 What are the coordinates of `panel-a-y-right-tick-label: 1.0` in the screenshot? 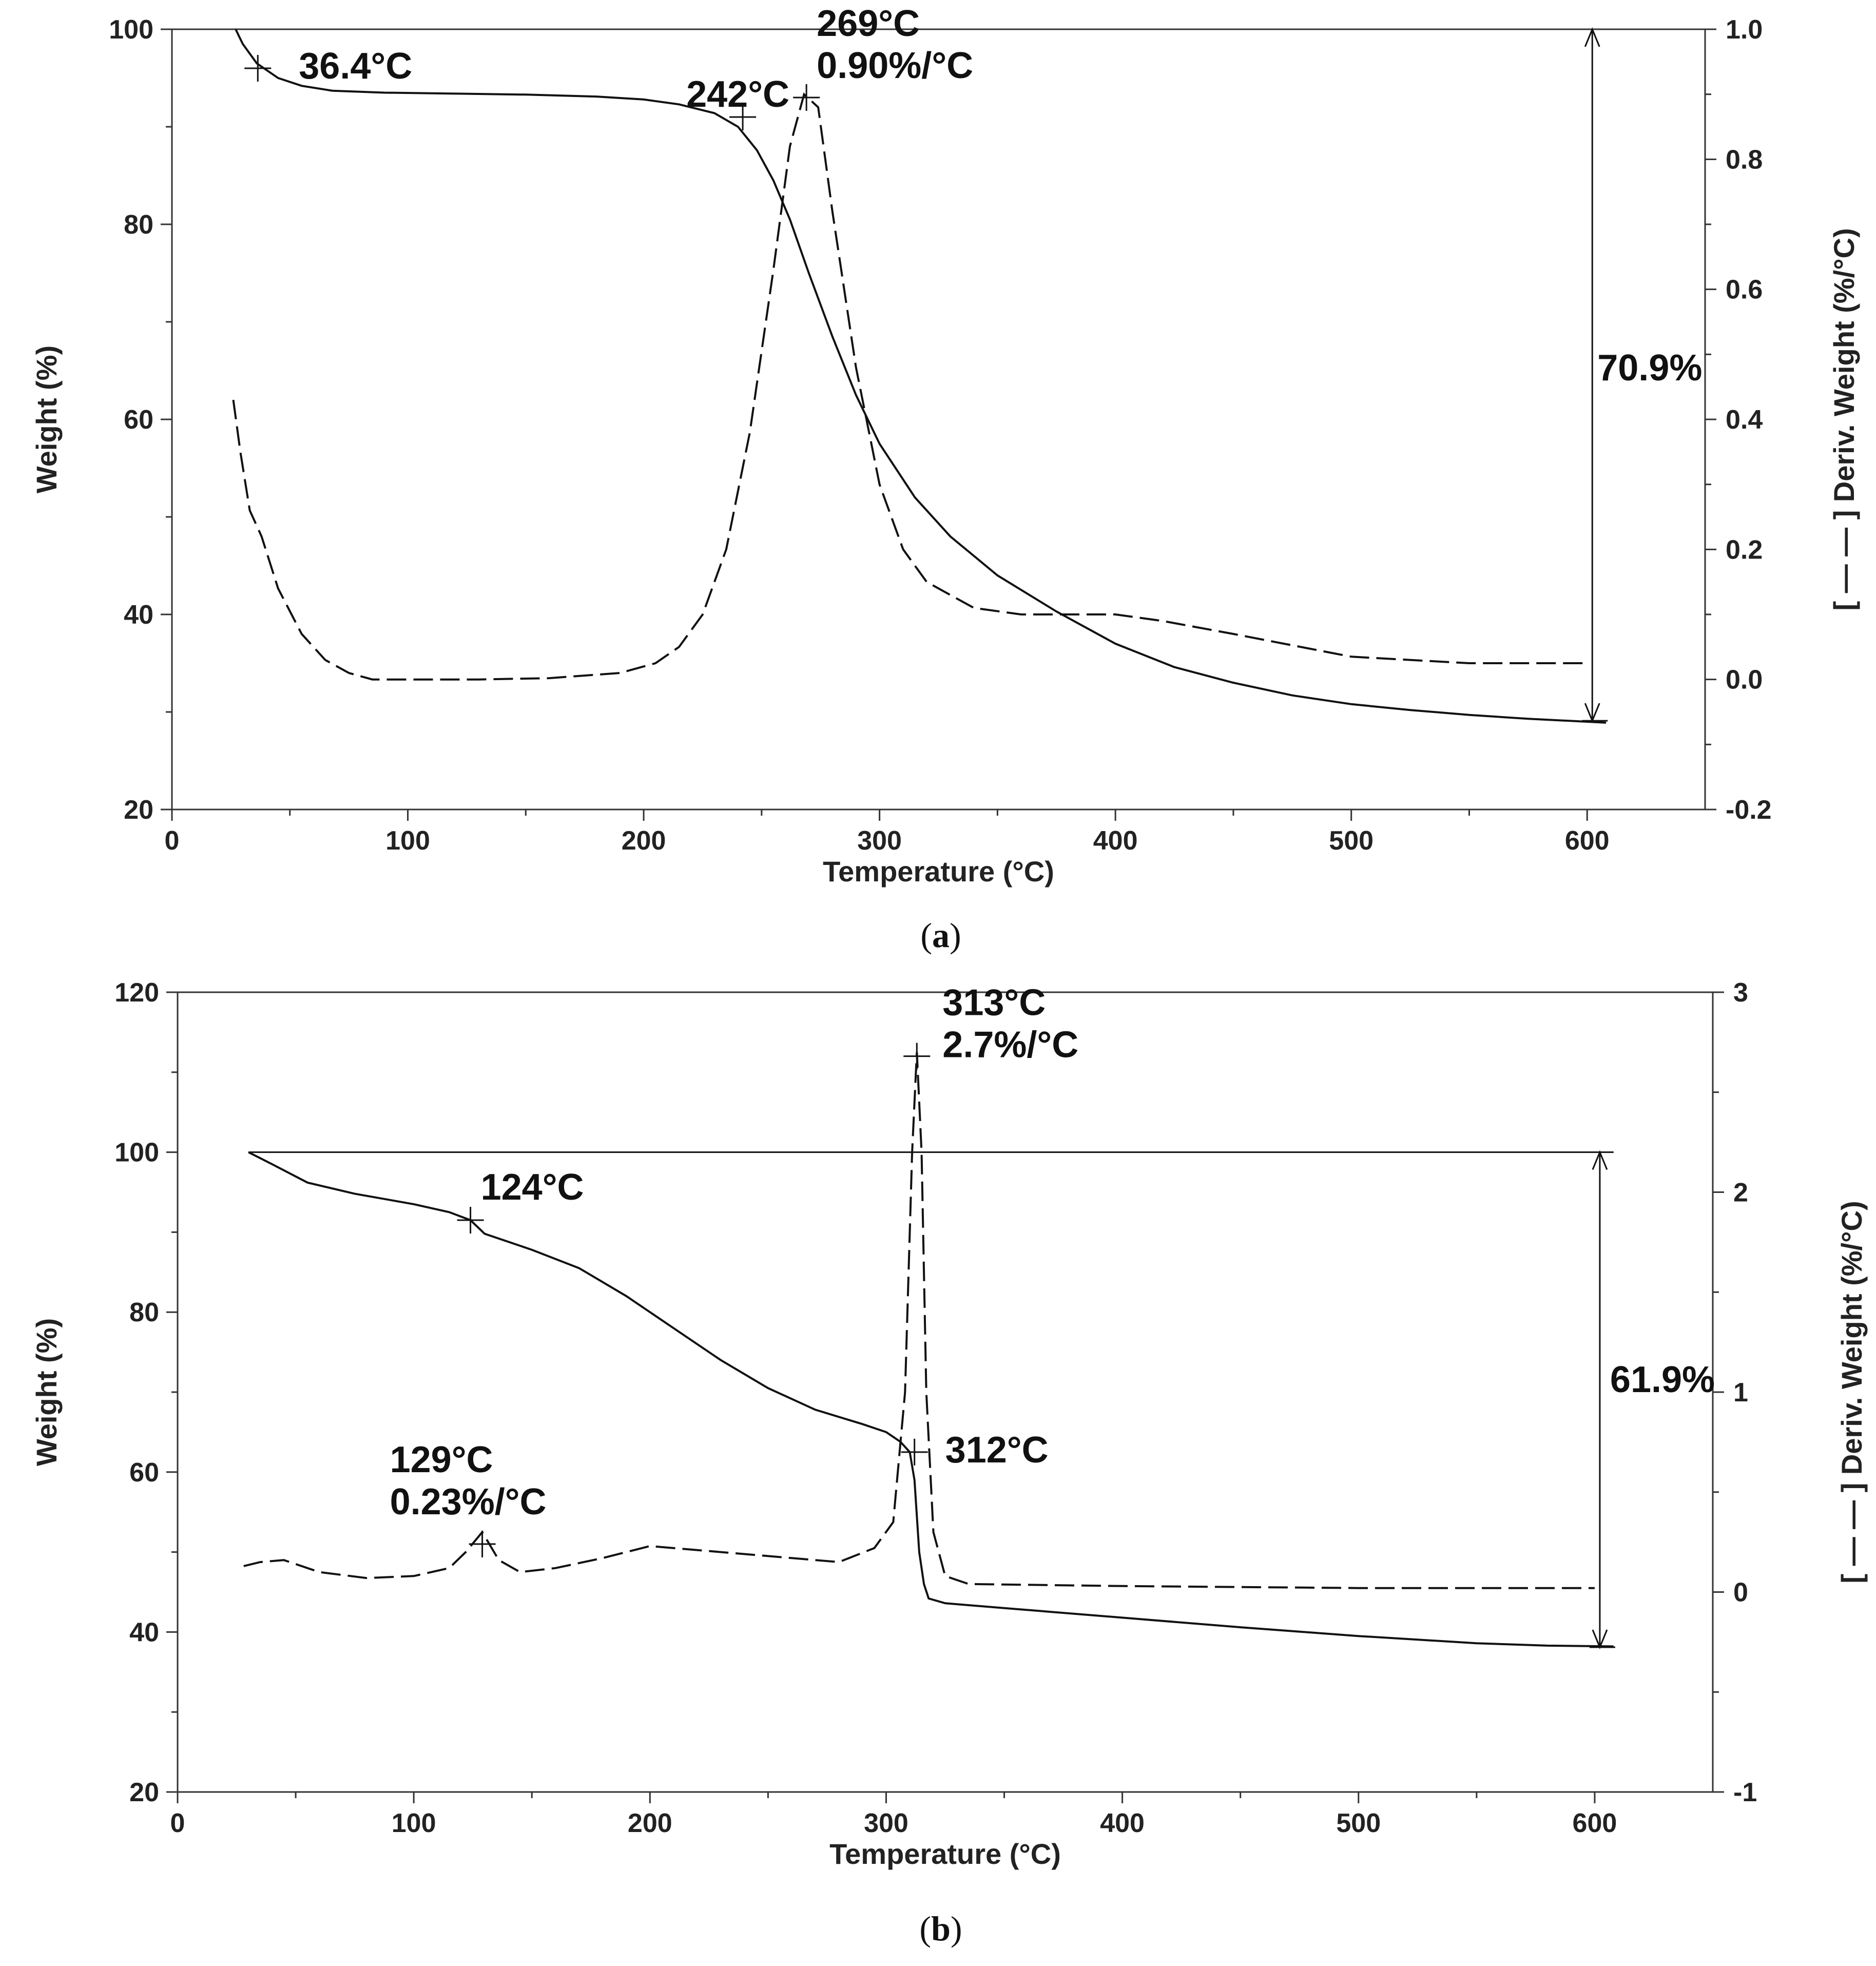 It's located at (1744, 30).